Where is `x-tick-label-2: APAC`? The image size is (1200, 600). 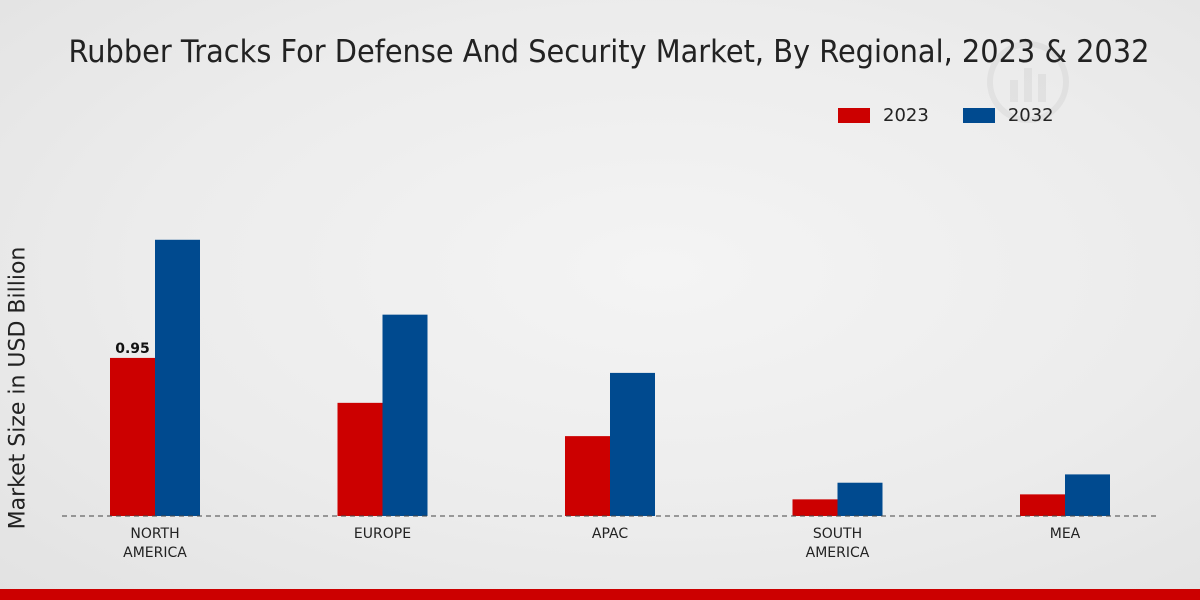 x-tick-label-2: APAC is located at coordinates (610, 534).